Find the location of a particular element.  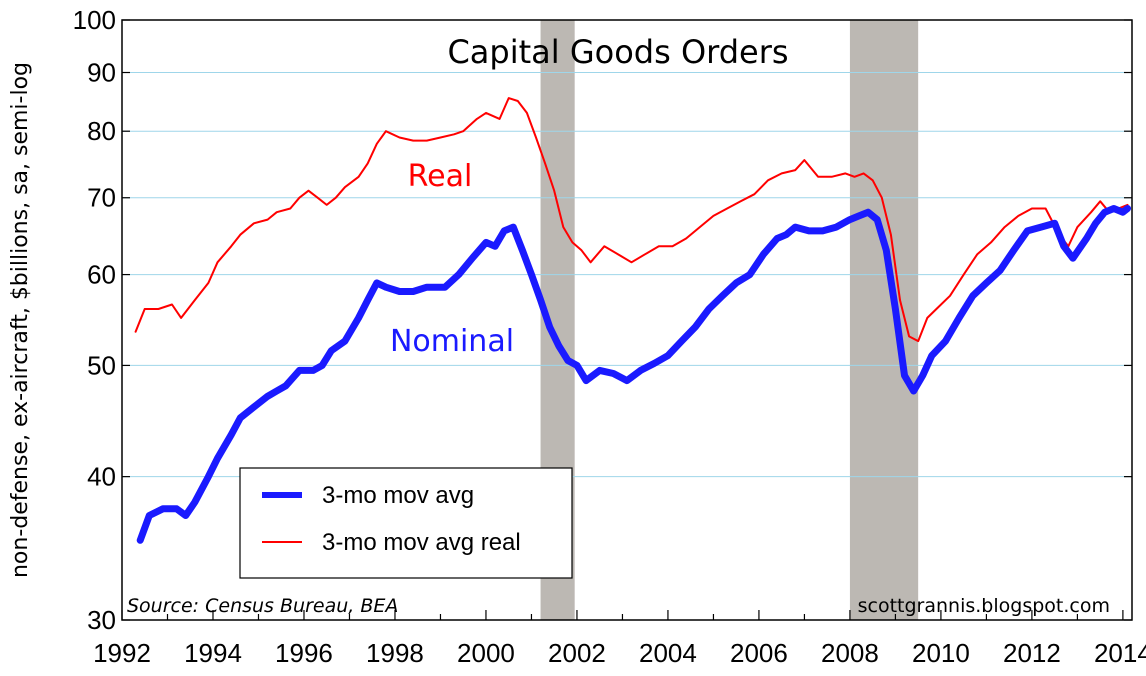

chart-title: Capital Goods Orders is located at coordinates (617, 52).